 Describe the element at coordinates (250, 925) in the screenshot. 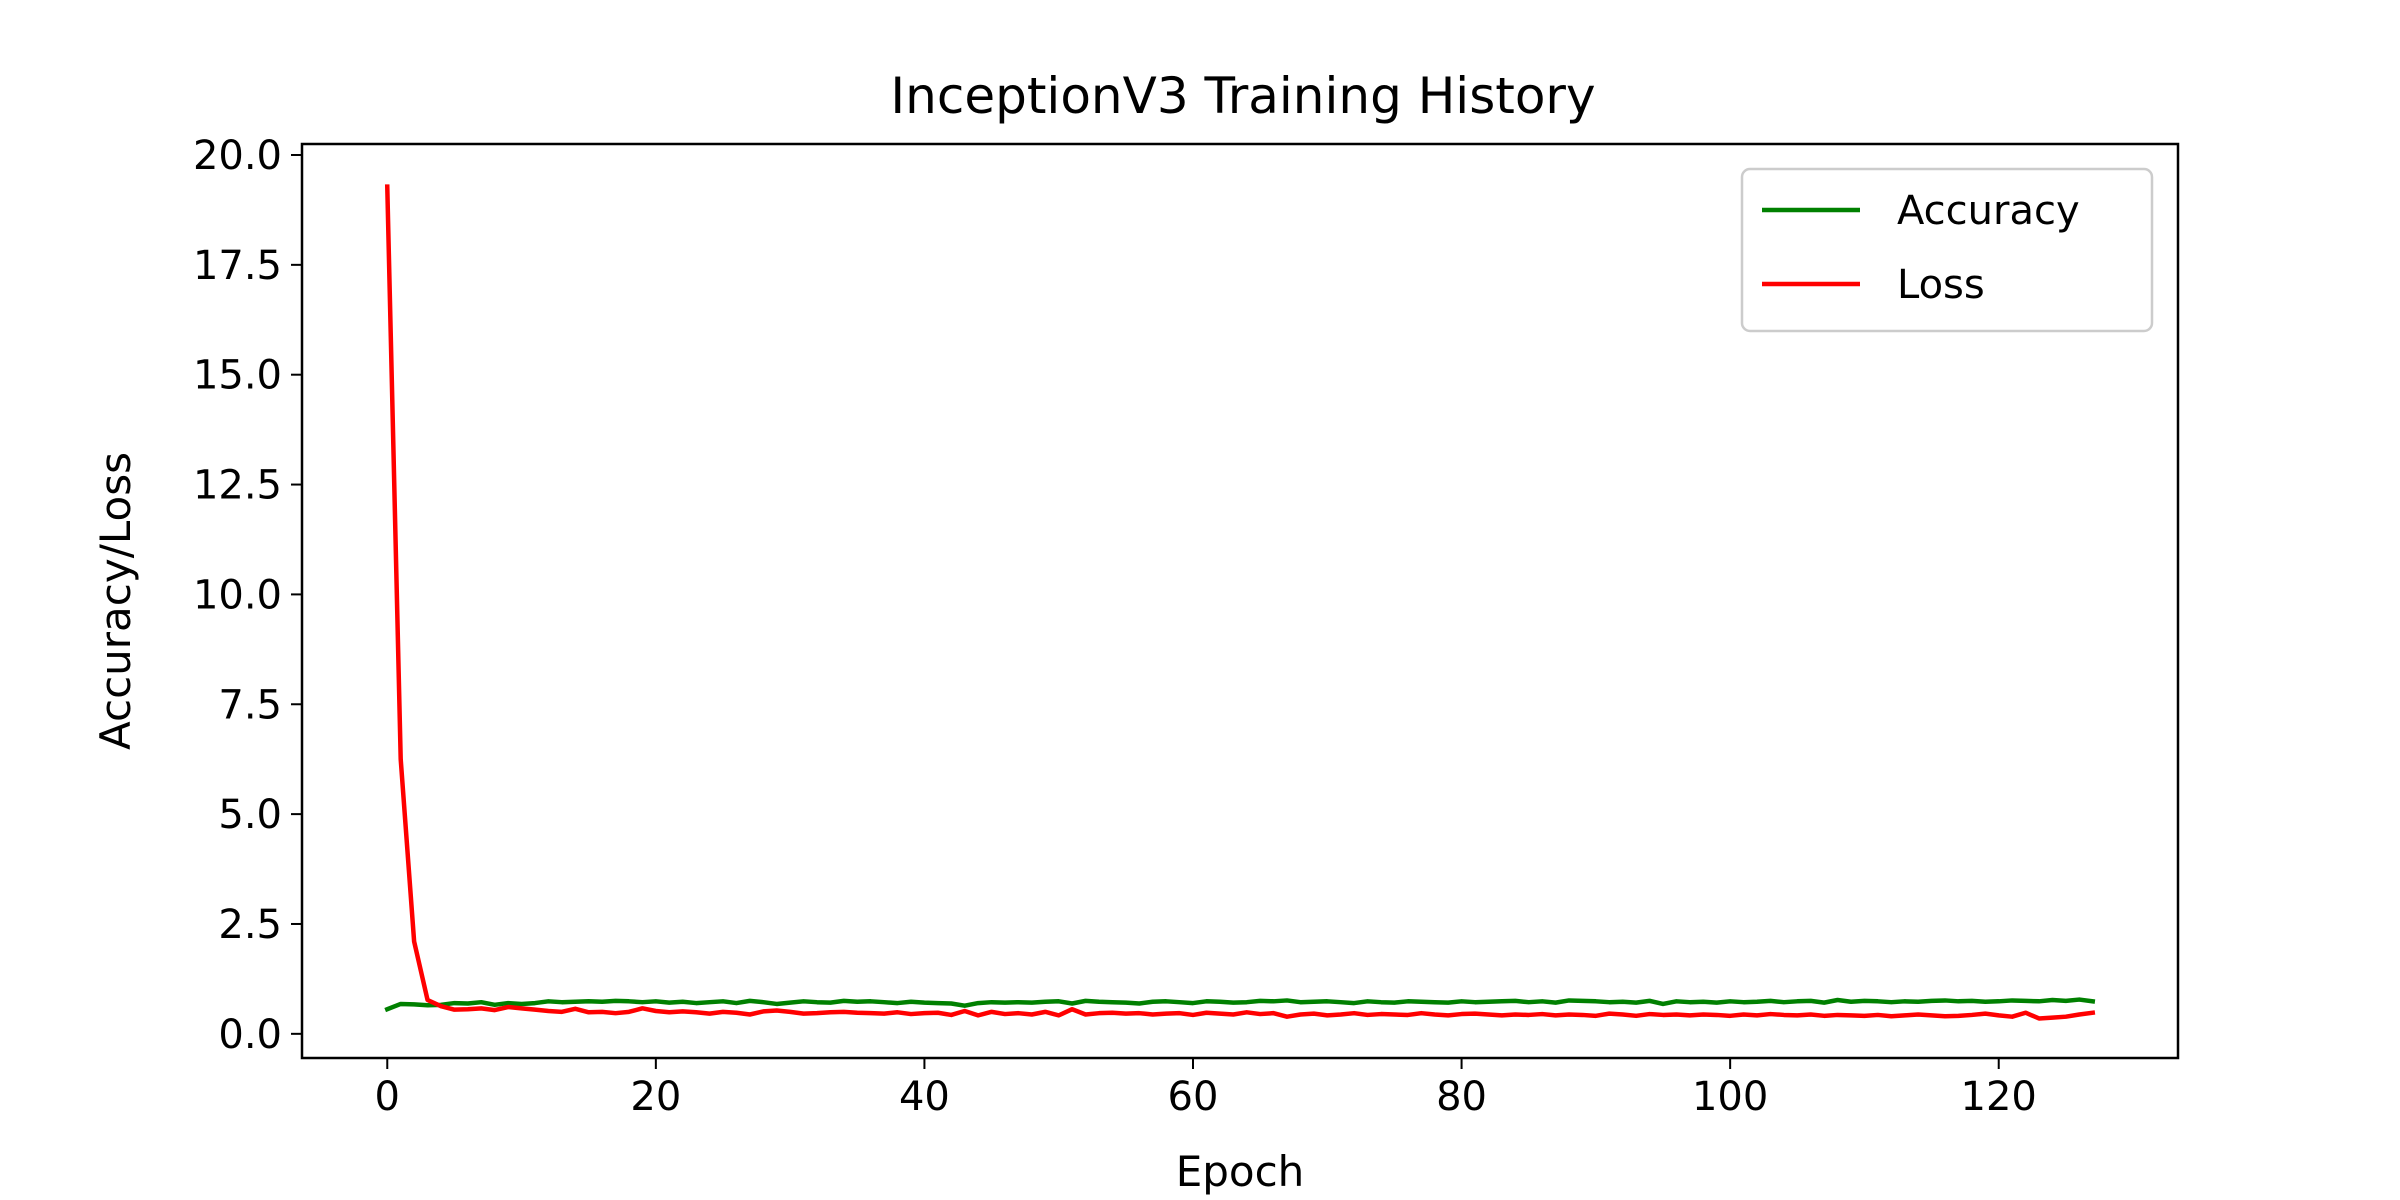

I see `y-tick-label: 2.5` at that location.